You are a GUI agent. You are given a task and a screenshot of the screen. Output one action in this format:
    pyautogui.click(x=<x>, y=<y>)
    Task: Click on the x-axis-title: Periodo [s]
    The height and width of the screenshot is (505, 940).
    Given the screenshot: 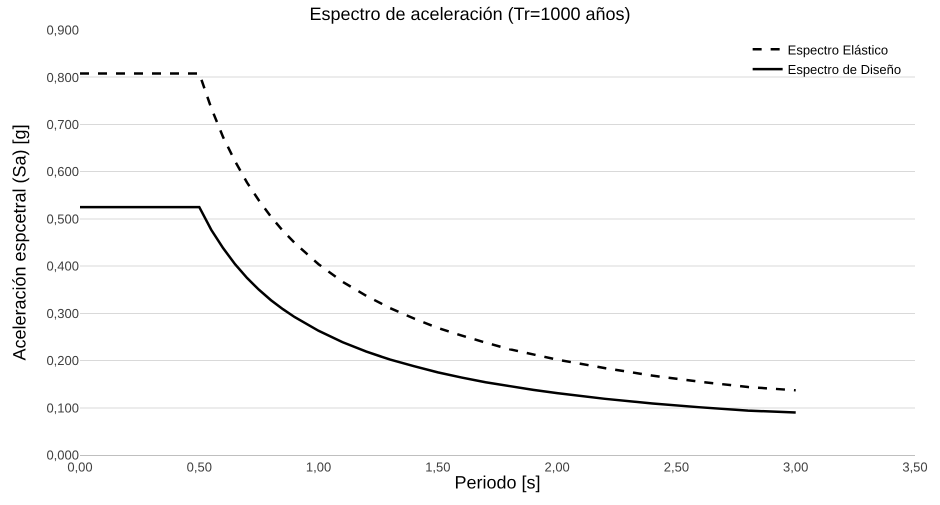 What is the action you would take?
    pyautogui.click(x=497, y=482)
    